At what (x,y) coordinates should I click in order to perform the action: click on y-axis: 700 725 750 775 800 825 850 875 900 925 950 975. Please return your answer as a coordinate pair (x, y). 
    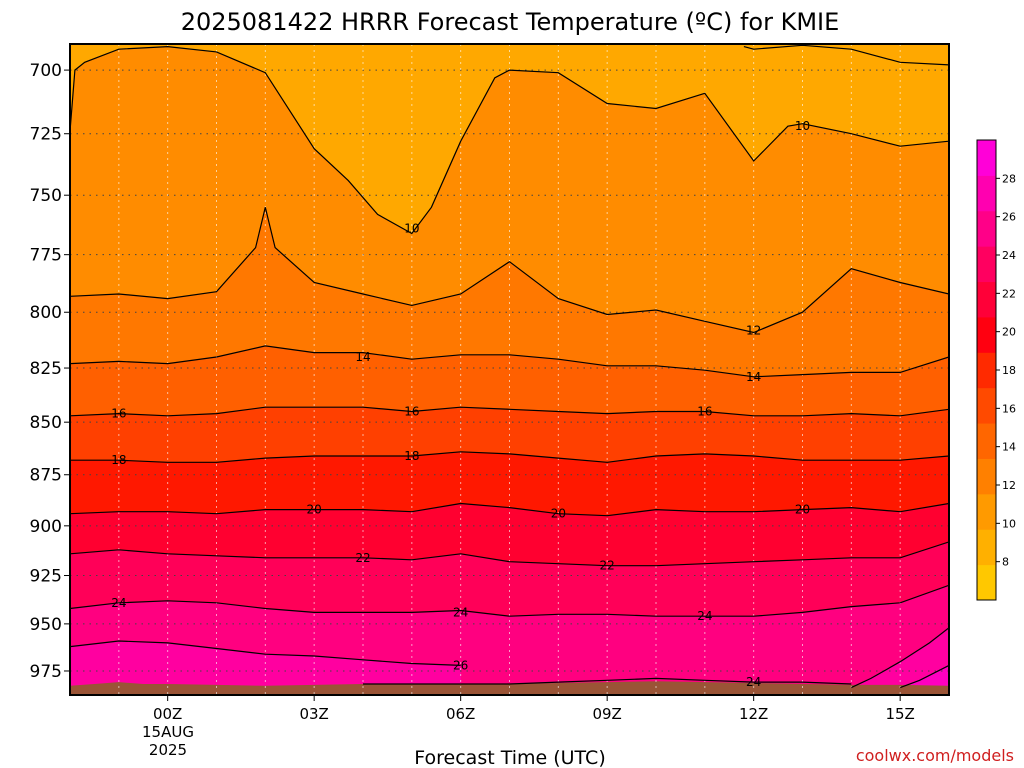
    Looking at the image, I should click on (50, 371).